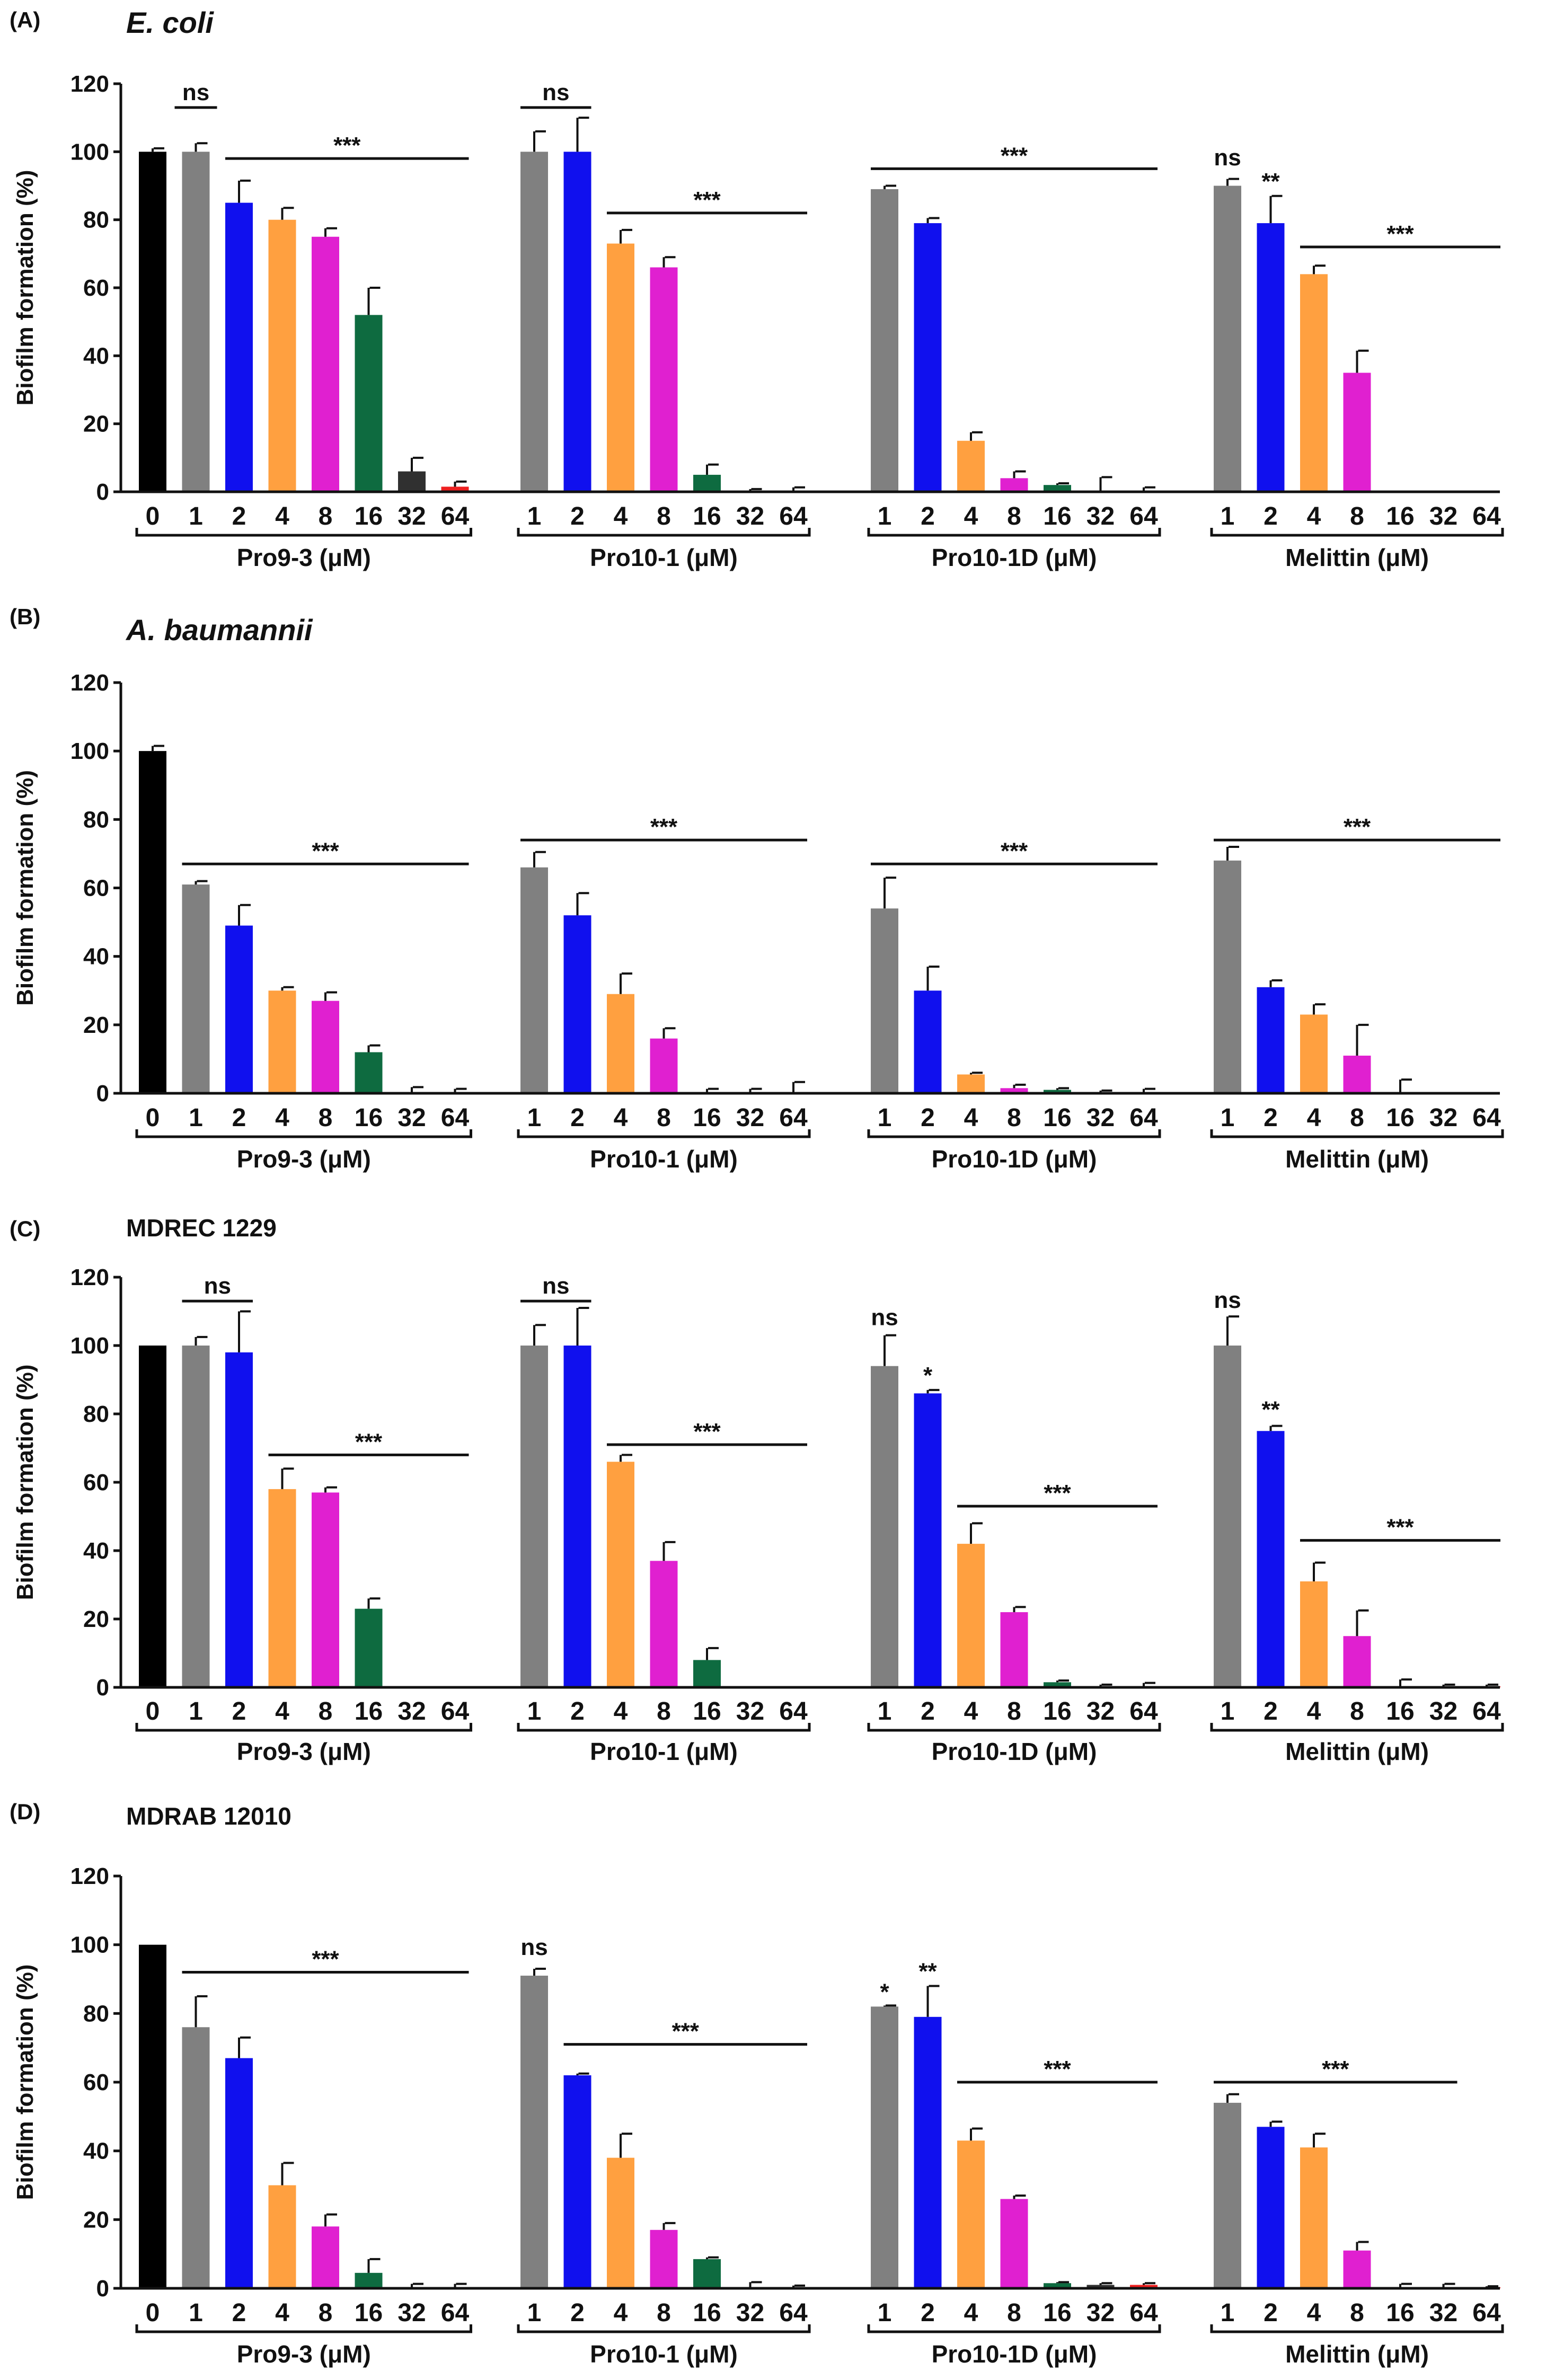 Image resolution: width=1546 pixels, height=2380 pixels. I want to click on y-tick-label: 80, so click(96, 1414).